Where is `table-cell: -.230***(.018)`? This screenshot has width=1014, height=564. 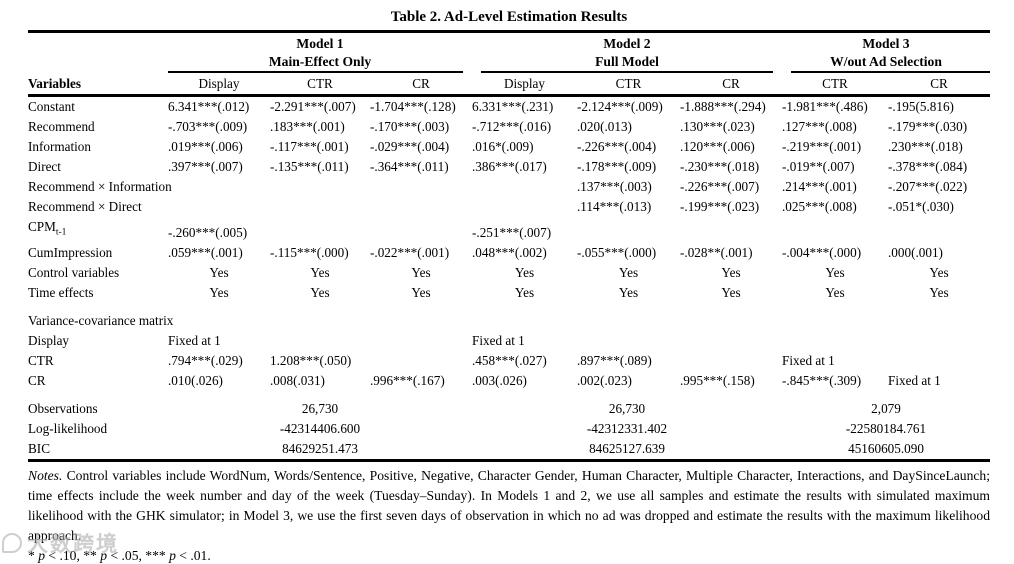 table-cell: -.230***(.018) is located at coordinates (720, 166).